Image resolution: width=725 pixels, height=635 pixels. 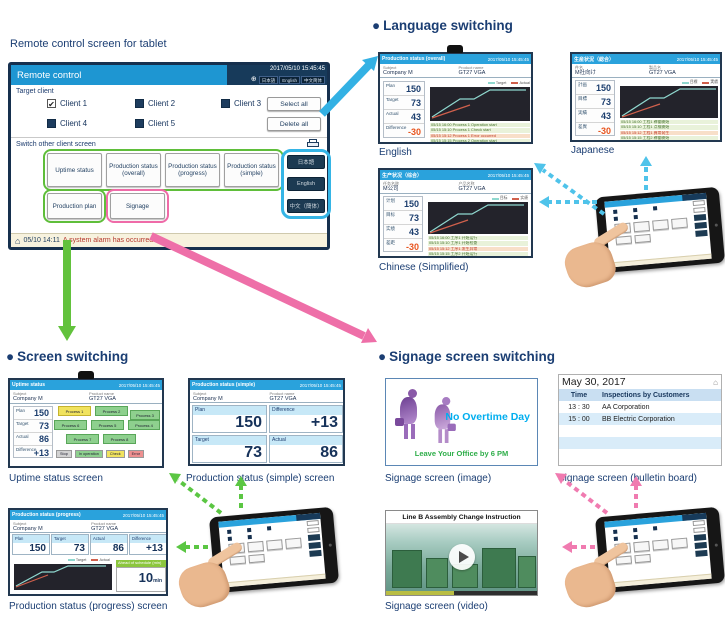 I want to click on switch-screen-label: Switch other client screen, so click(x=56, y=144).